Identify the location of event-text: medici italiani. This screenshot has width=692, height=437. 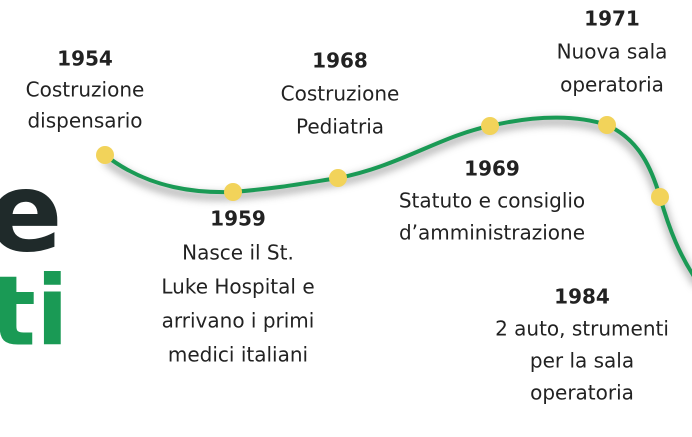
(238, 355).